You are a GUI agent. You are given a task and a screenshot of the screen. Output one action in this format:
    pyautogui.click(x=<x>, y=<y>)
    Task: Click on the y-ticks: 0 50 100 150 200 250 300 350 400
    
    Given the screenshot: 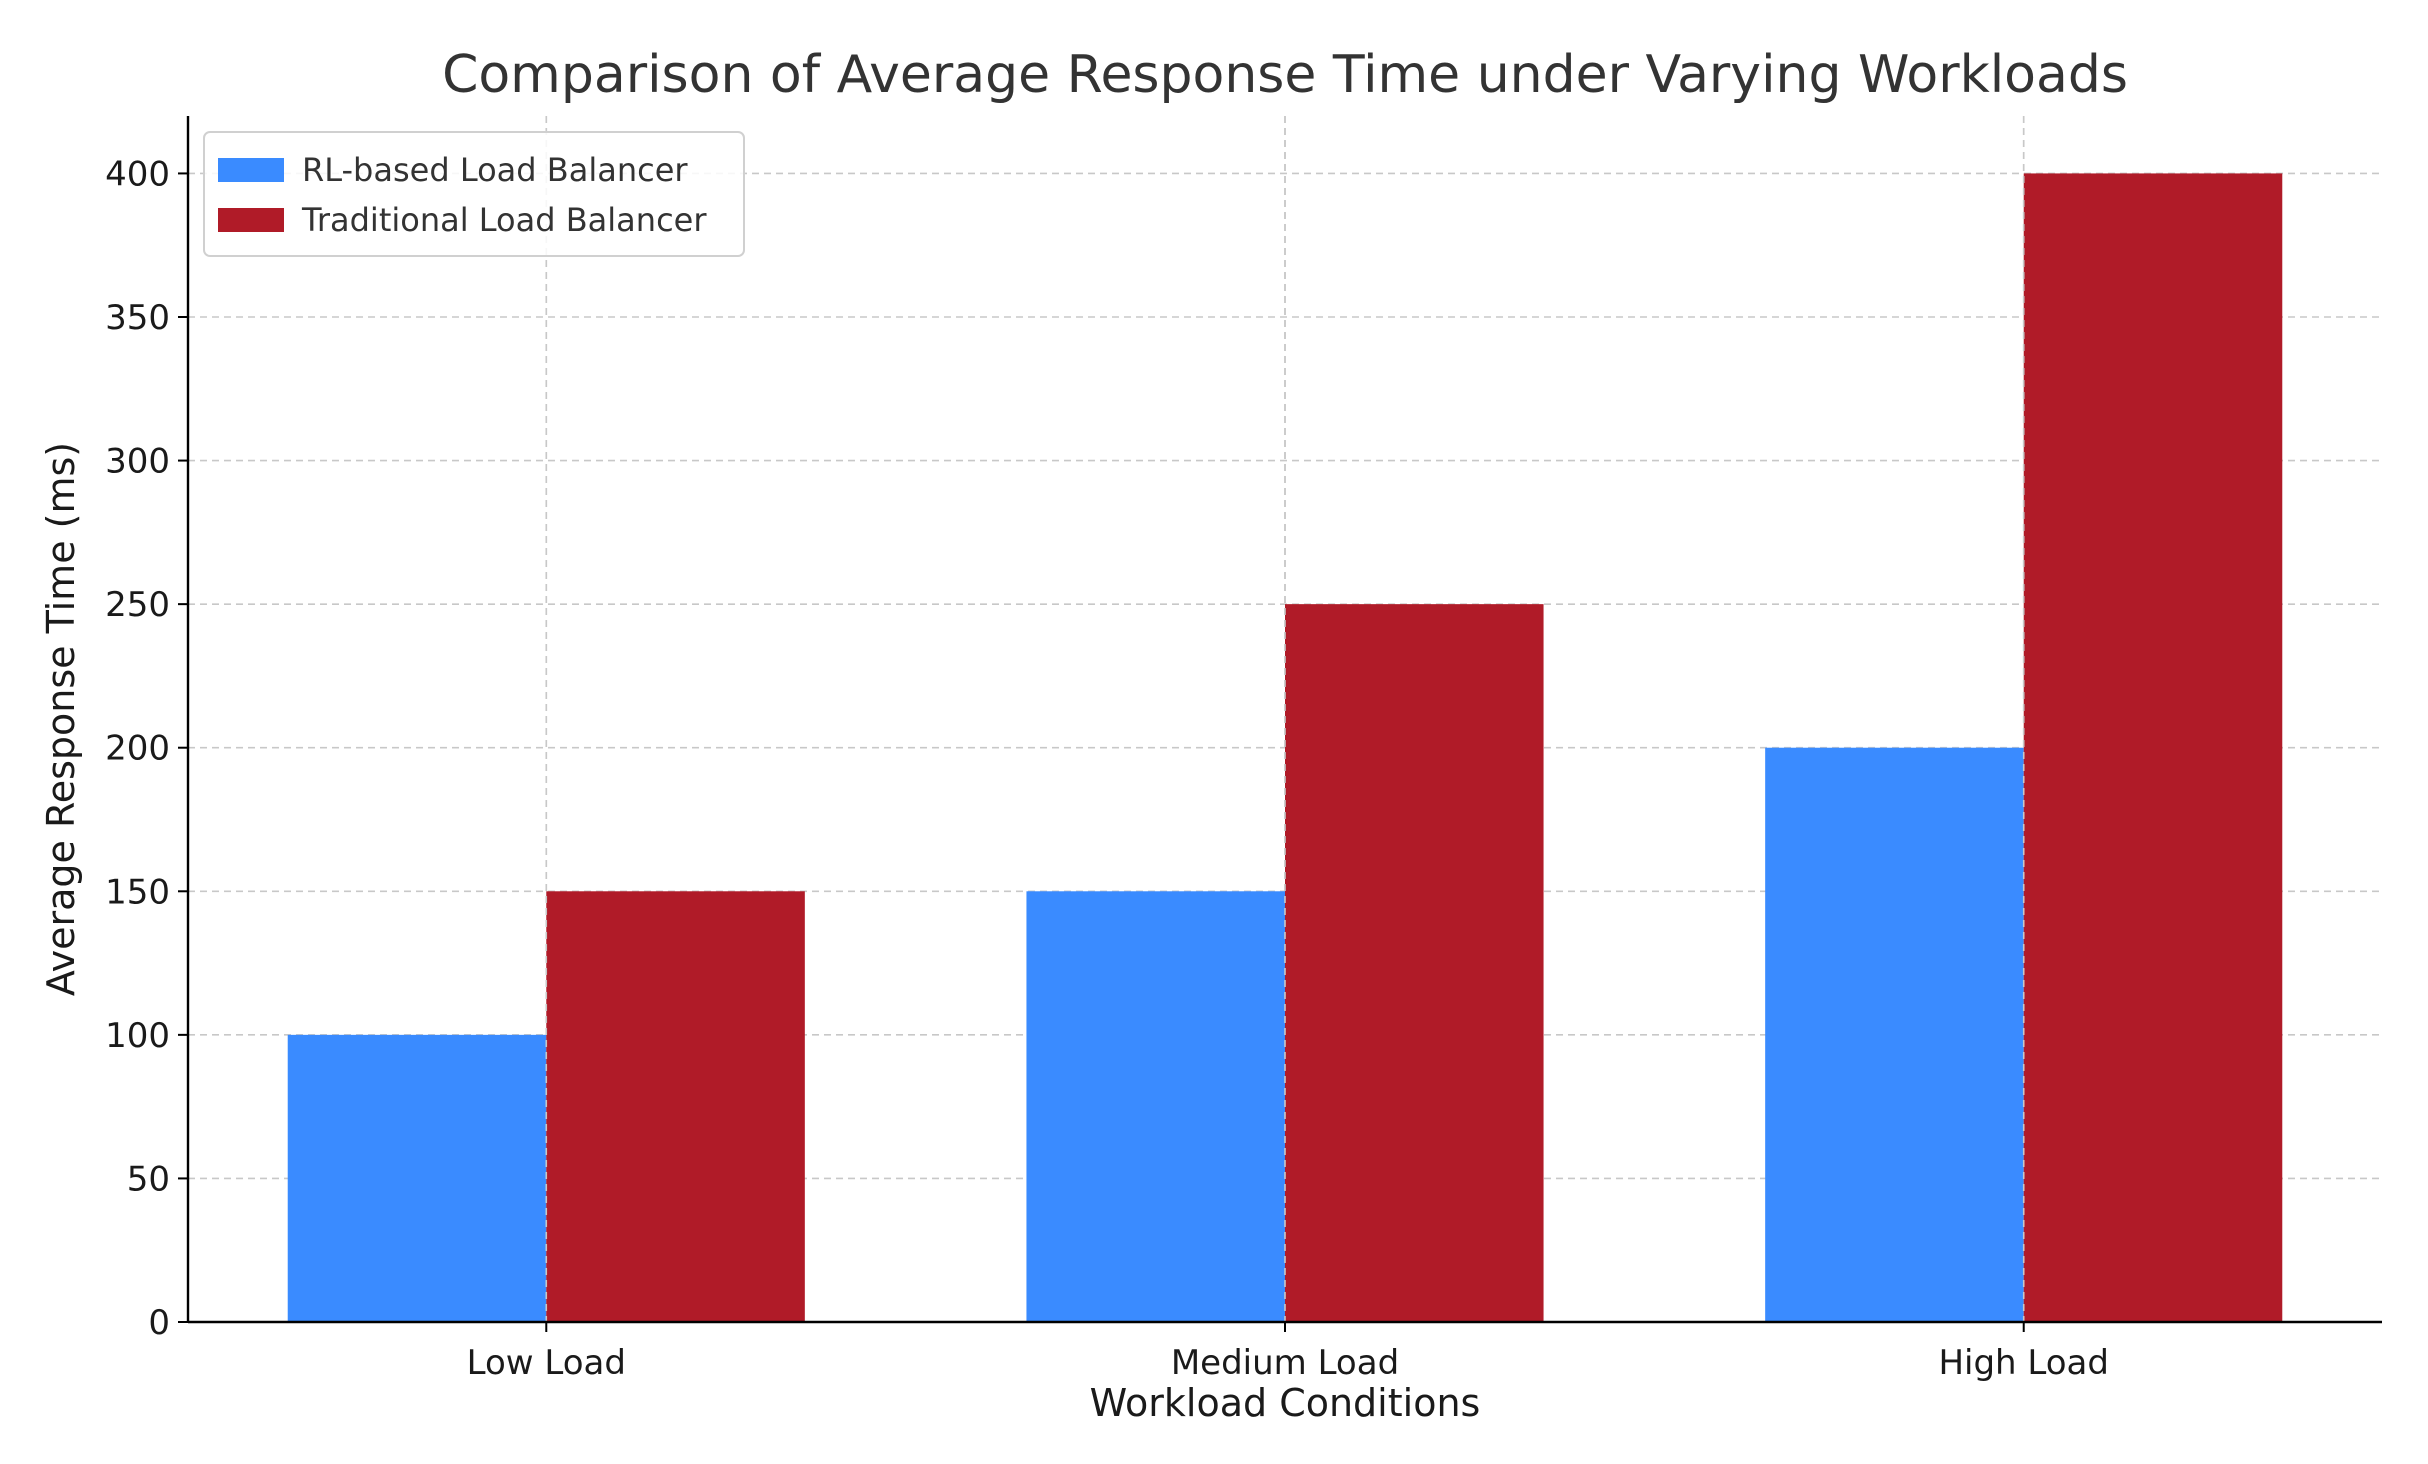 What is the action you would take?
    pyautogui.click(x=146, y=748)
    